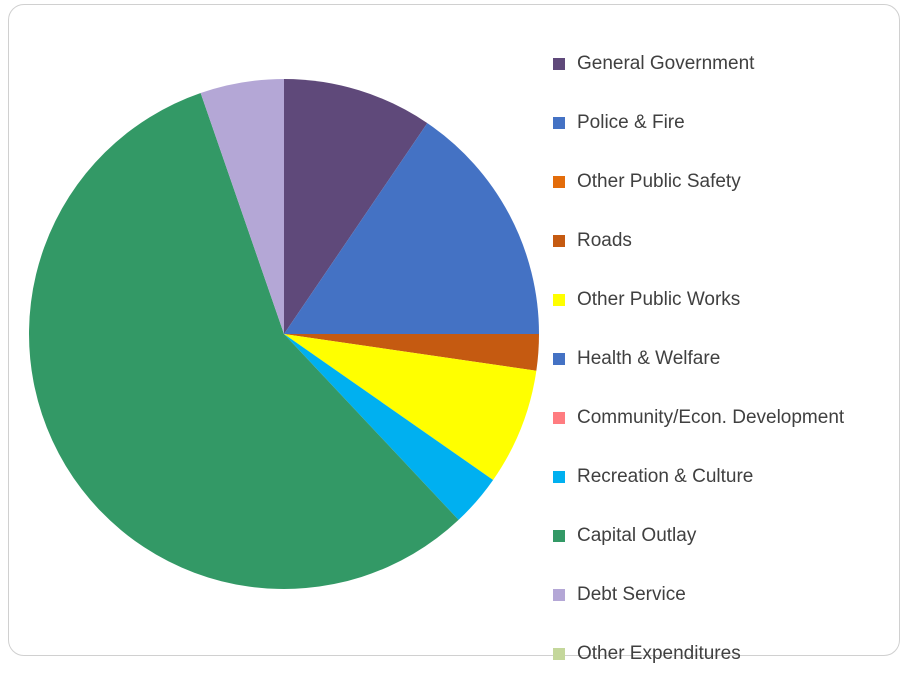 This screenshot has width=902, height=683. What do you see at coordinates (711, 417) in the screenshot?
I see `legend-label: Community/Econ. Development` at bounding box center [711, 417].